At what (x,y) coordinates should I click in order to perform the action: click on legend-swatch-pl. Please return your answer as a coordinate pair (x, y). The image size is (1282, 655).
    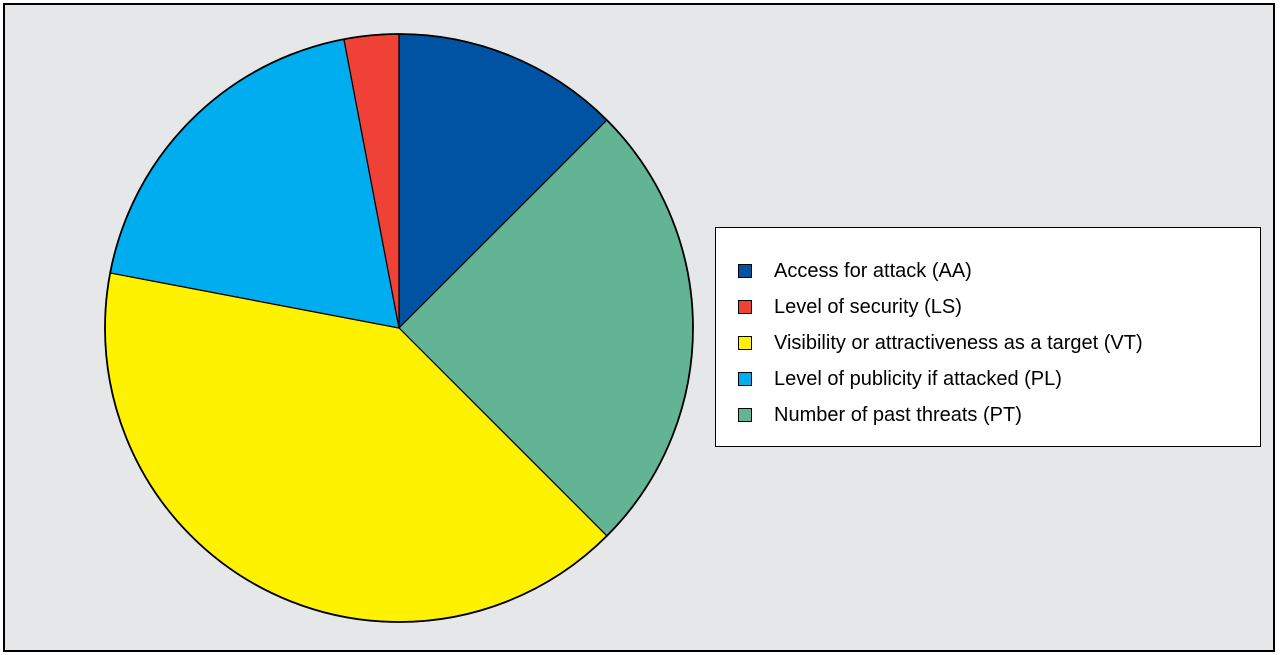
    Looking at the image, I should click on (745, 379).